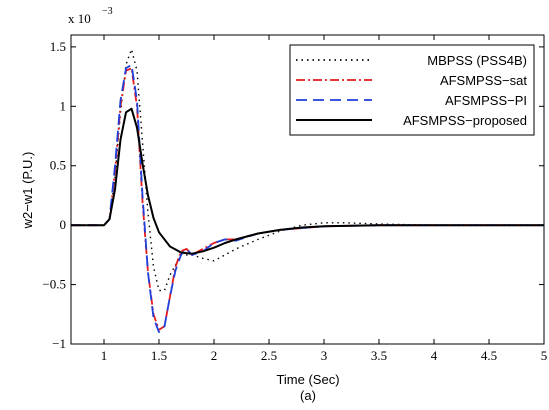  I want to click on x-tick-label: 4.5, so click(489, 355).